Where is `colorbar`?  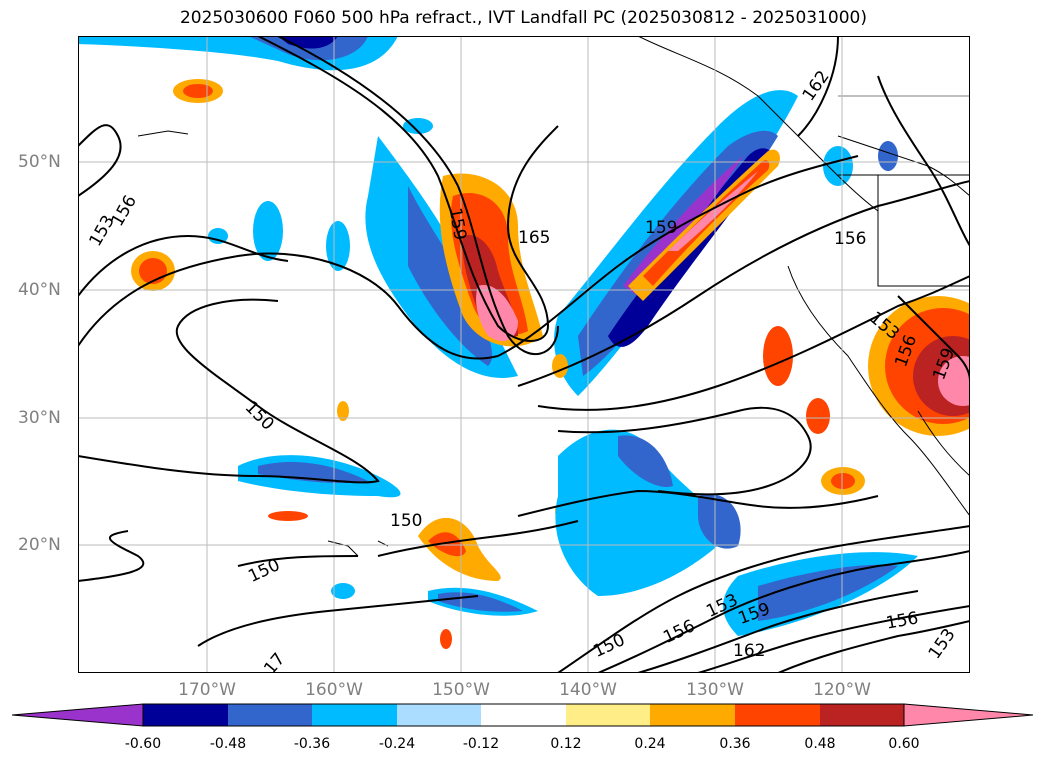
colorbar is located at coordinates (523, 715).